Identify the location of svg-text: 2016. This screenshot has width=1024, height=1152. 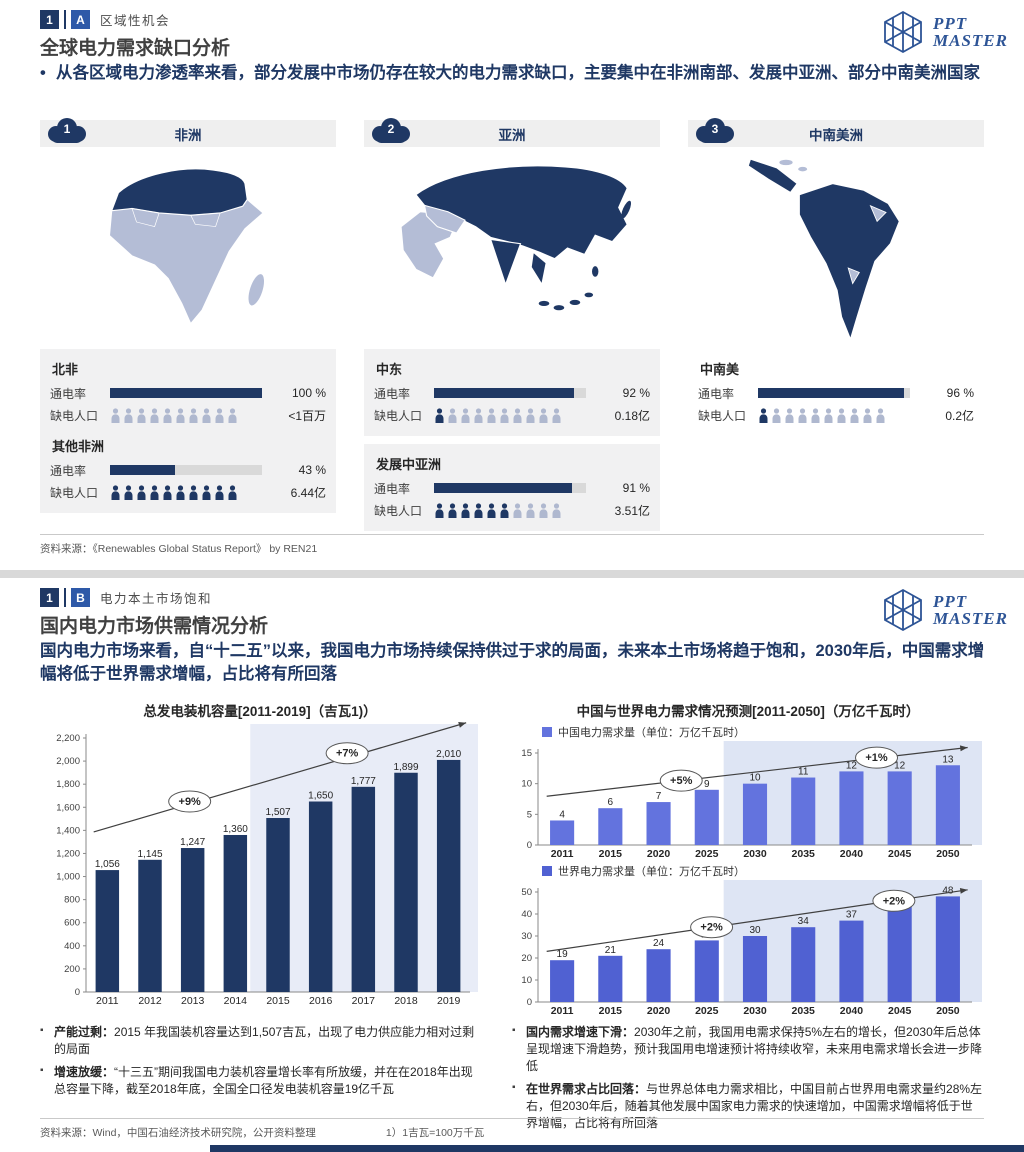
(321, 1001).